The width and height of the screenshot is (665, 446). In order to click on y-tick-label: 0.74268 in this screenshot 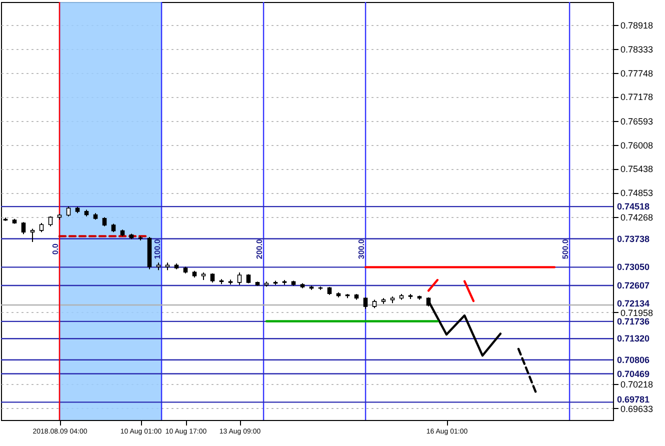, I will do `click(637, 217)`.